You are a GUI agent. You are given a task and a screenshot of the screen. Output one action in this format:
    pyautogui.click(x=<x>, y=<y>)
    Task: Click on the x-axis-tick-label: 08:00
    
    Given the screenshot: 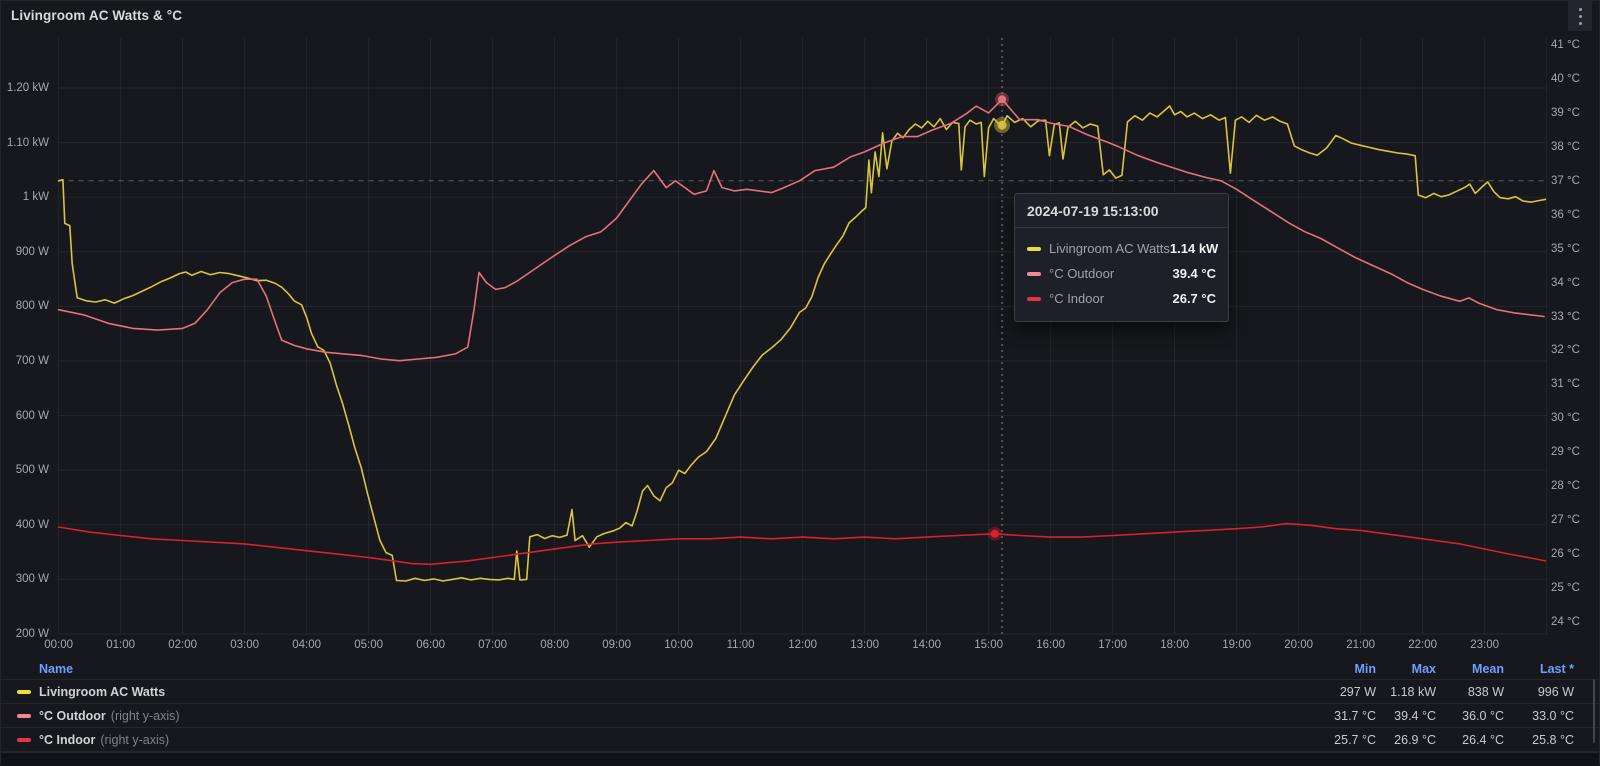 What is the action you would take?
    pyautogui.click(x=555, y=645)
    